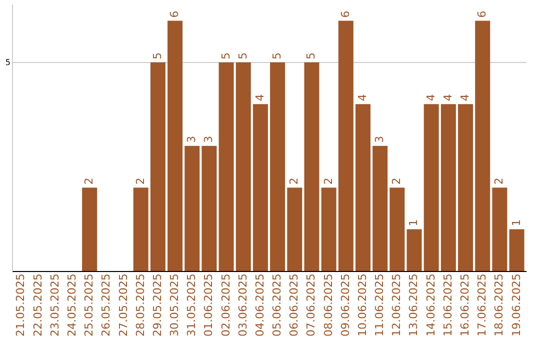  What do you see at coordinates (157, 305) in the screenshot?
I see `x-tick-label: 29.05.2025` at bounding box center [157, 305].